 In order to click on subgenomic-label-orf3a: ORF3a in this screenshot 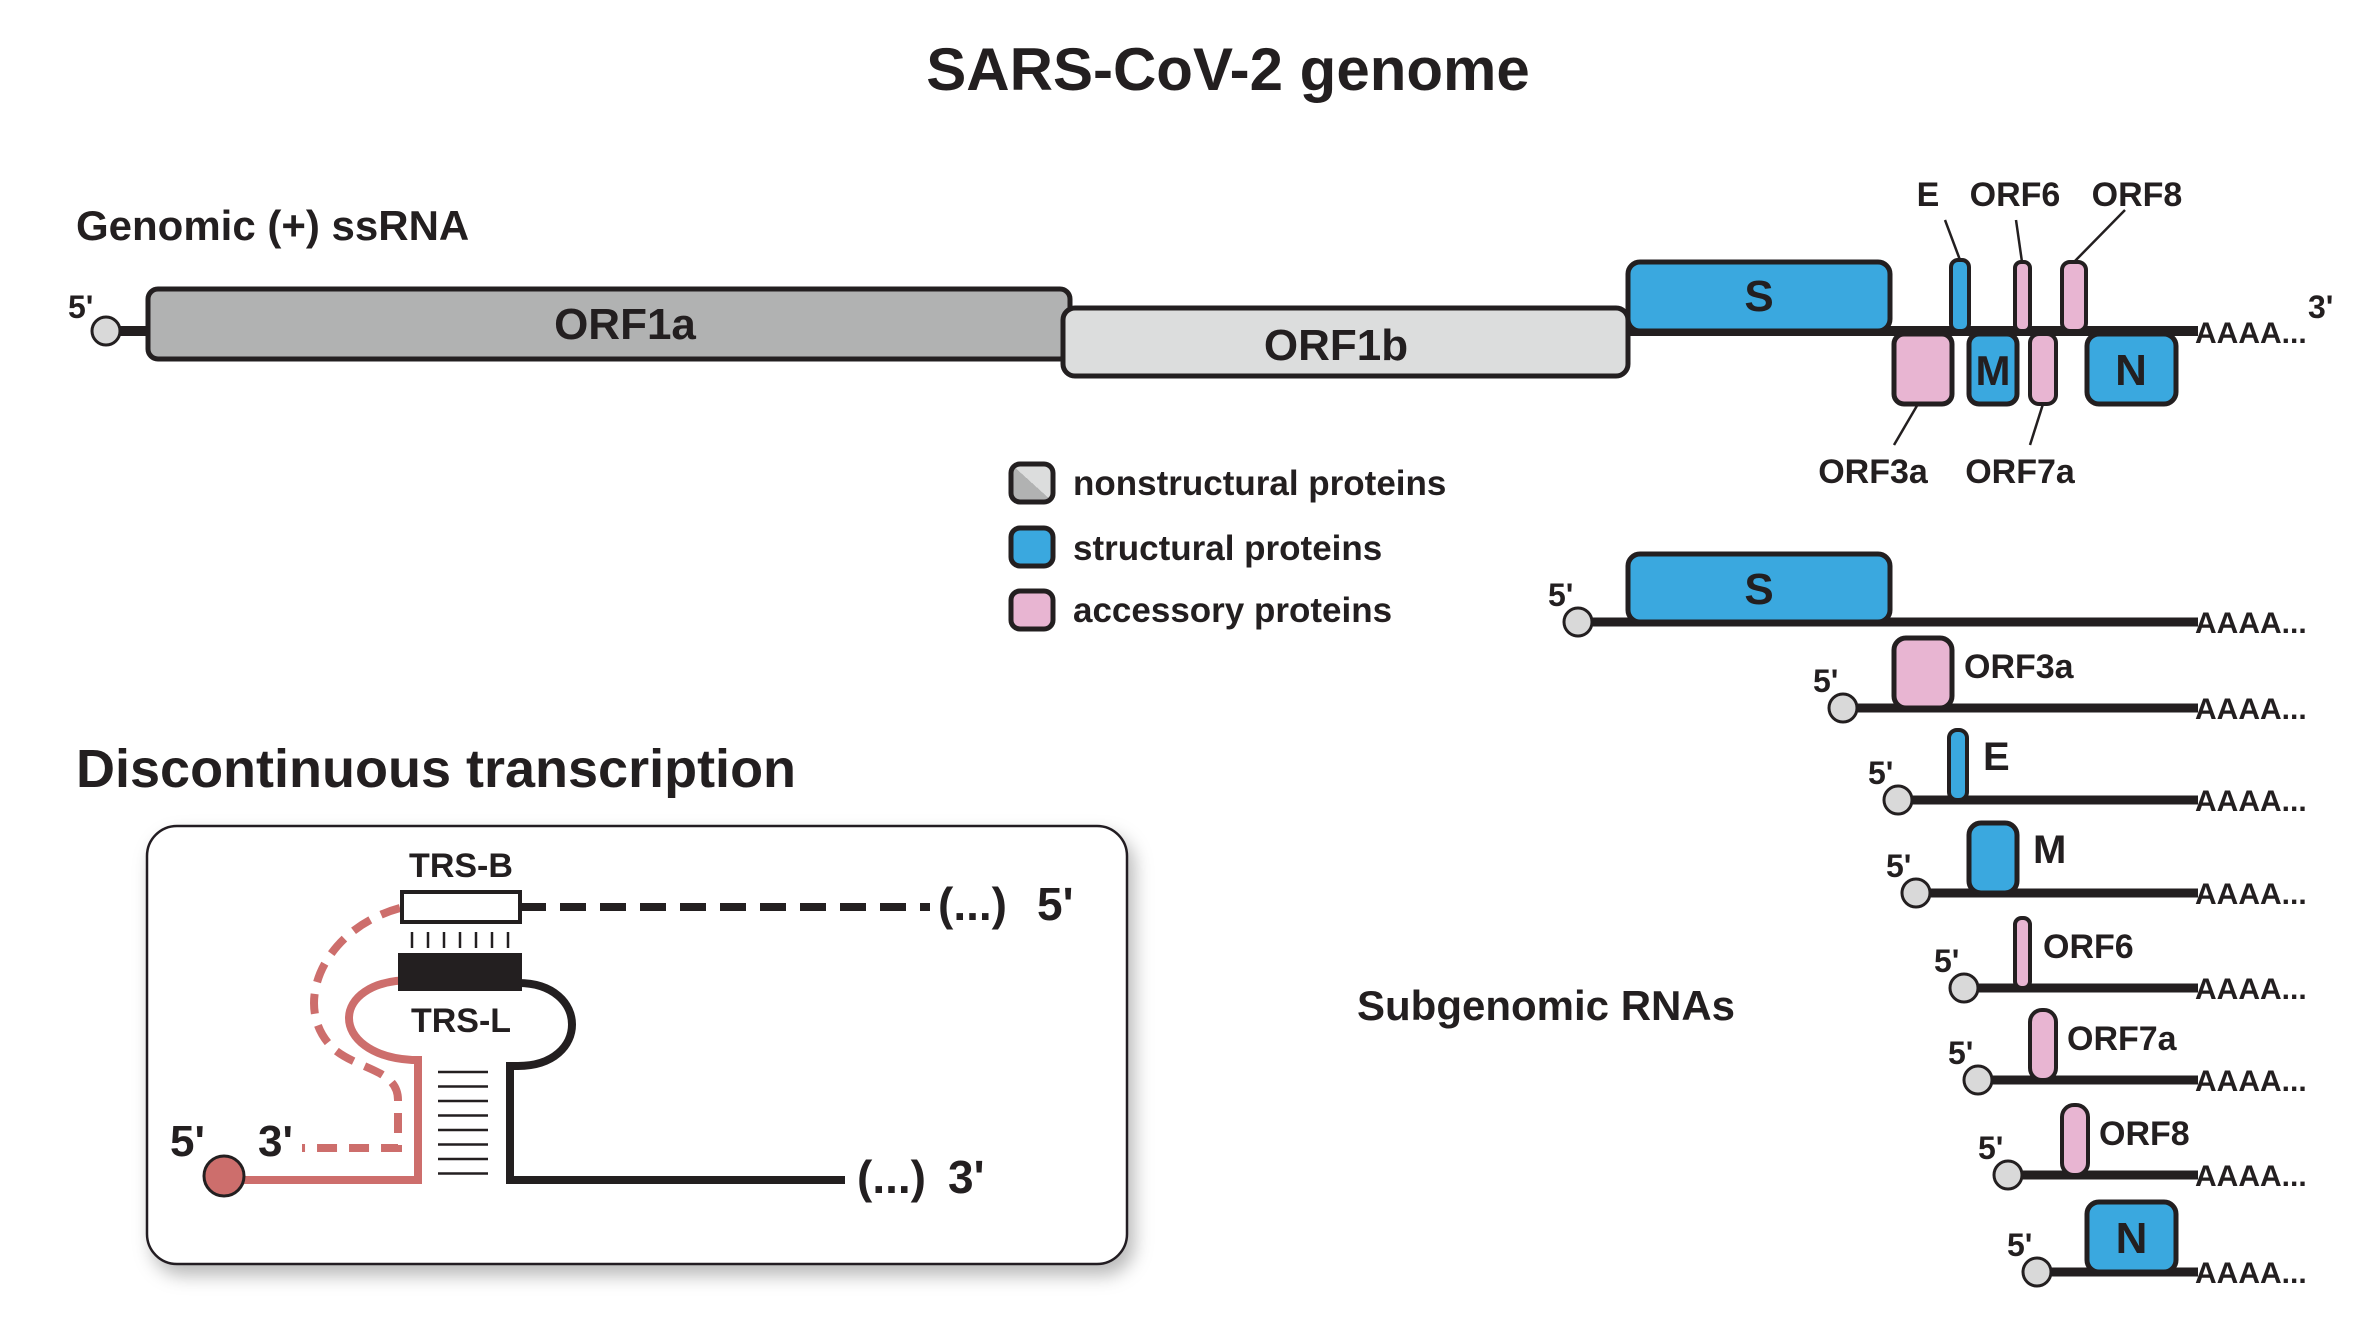, I will do `click(2019, 667)`.